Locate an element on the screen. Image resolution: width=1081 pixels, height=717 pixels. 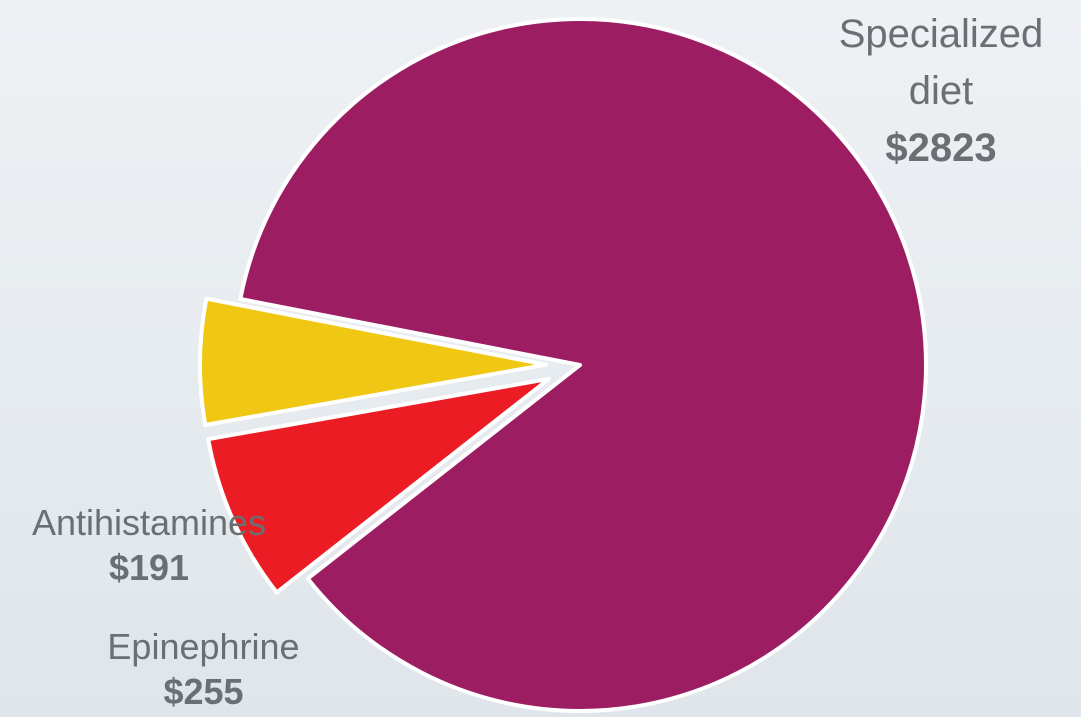
slice-label-name: Specialized is located at coordinates (941, 34).